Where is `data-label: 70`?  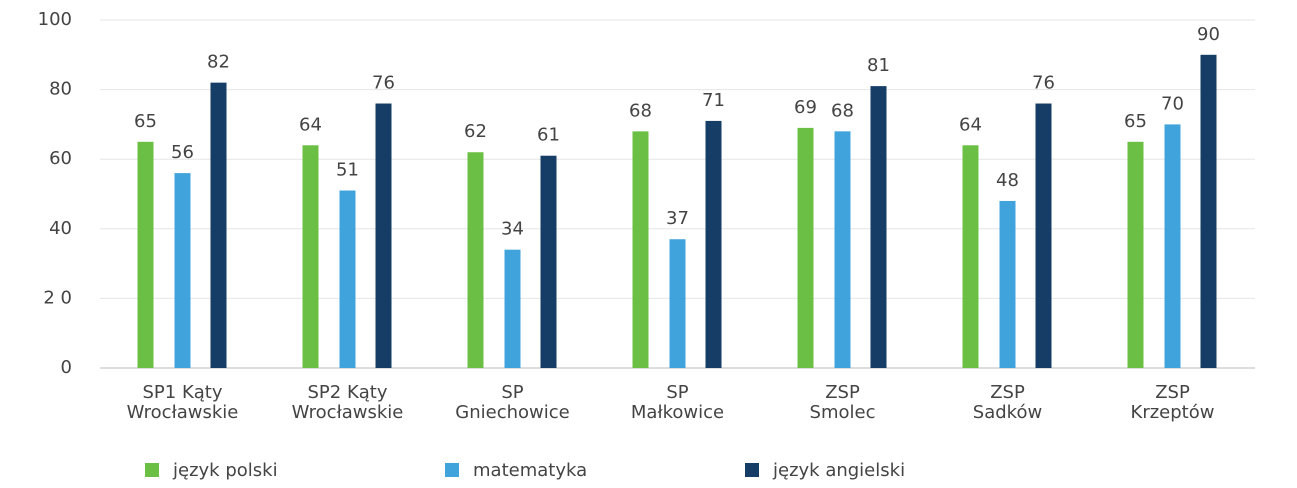 data-label: 70 is located at coordinates (1172, 103).